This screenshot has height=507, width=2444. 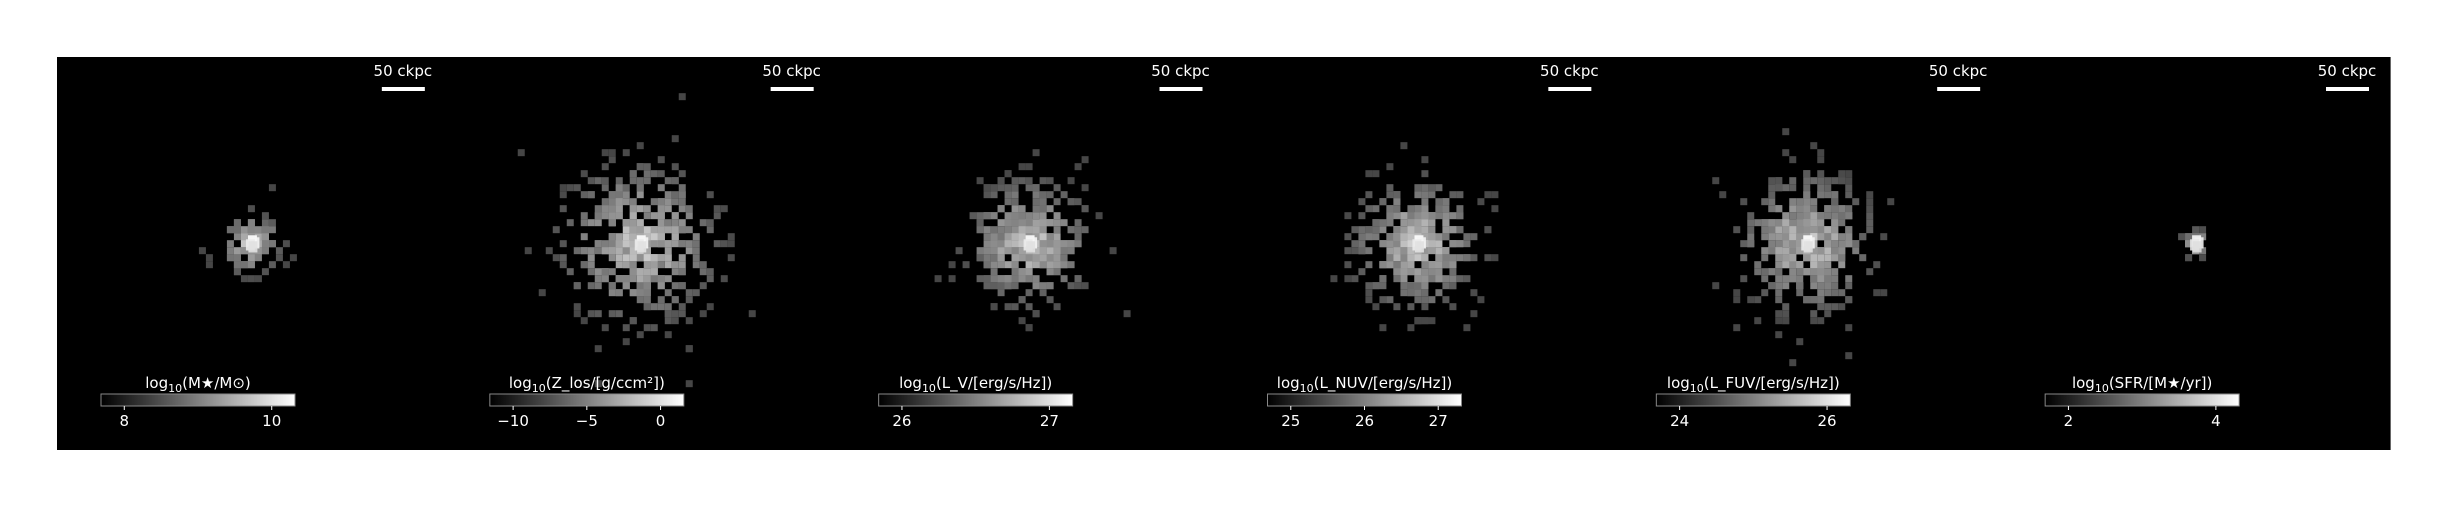 I want to click on colorbar-tick-label: 10, so click(x=271, y=421).